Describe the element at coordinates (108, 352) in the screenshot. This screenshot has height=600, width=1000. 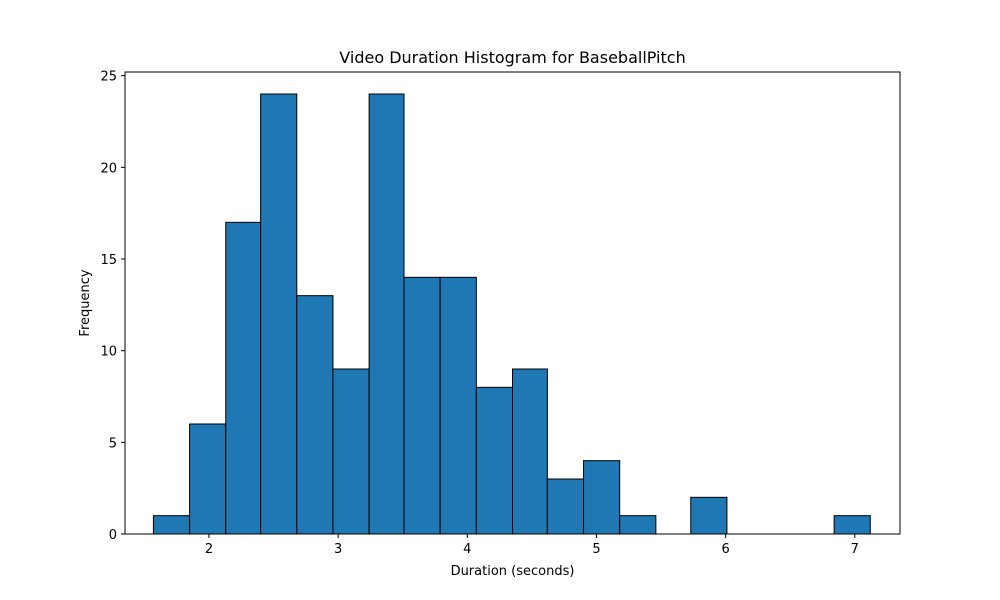
I see `y-tick-label-2: 10` at that location.